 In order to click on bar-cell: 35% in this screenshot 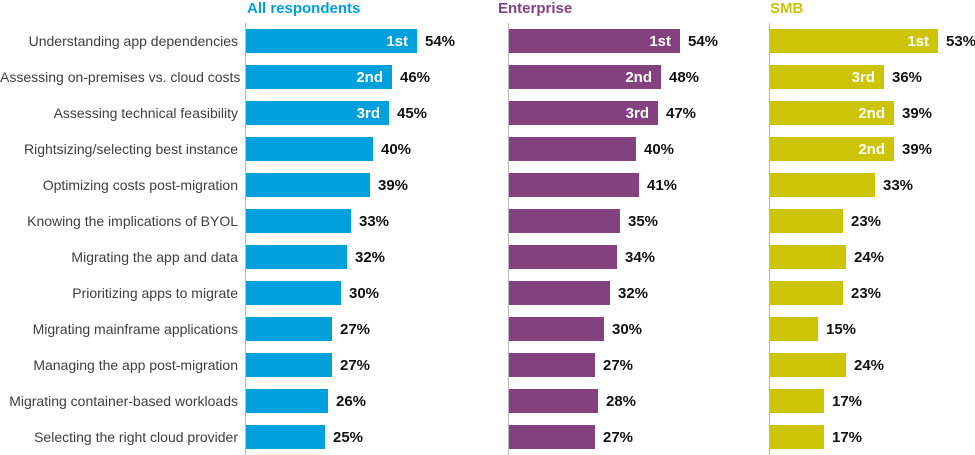, I will do `click(583, 221)`.